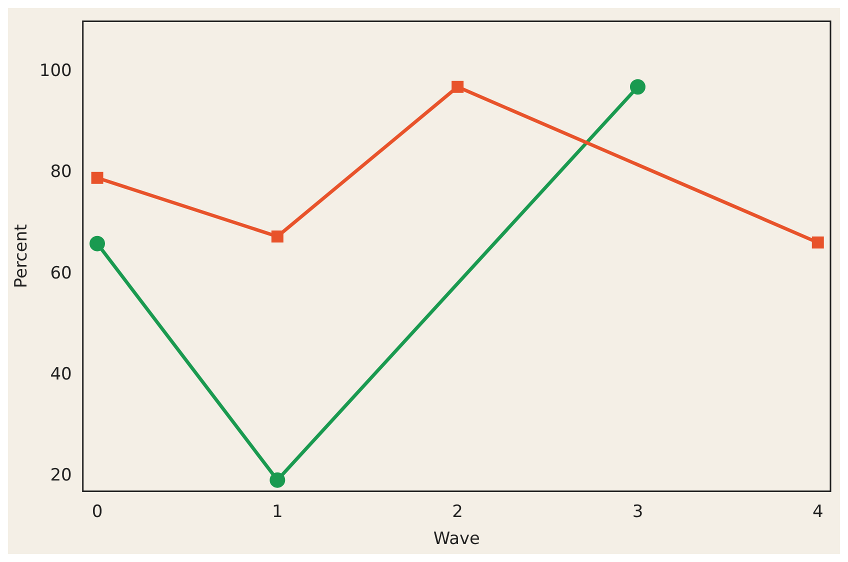  I want to click on y-tick-label: 60, so click(61, 273).